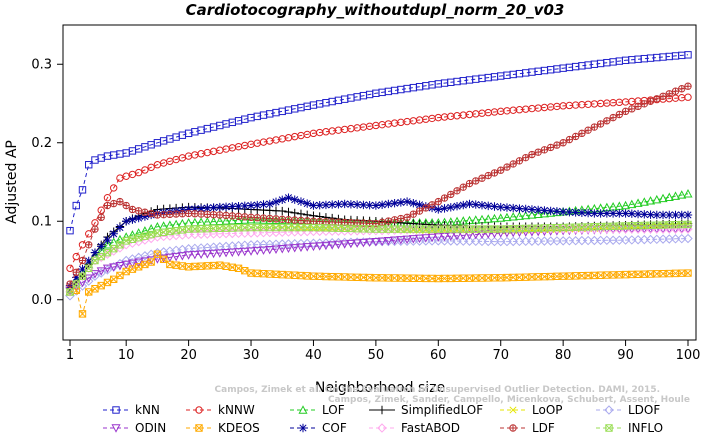 This screenshot has width=702, height=434. I want to click on y-tick-label: 0.2, so click(41, 143).